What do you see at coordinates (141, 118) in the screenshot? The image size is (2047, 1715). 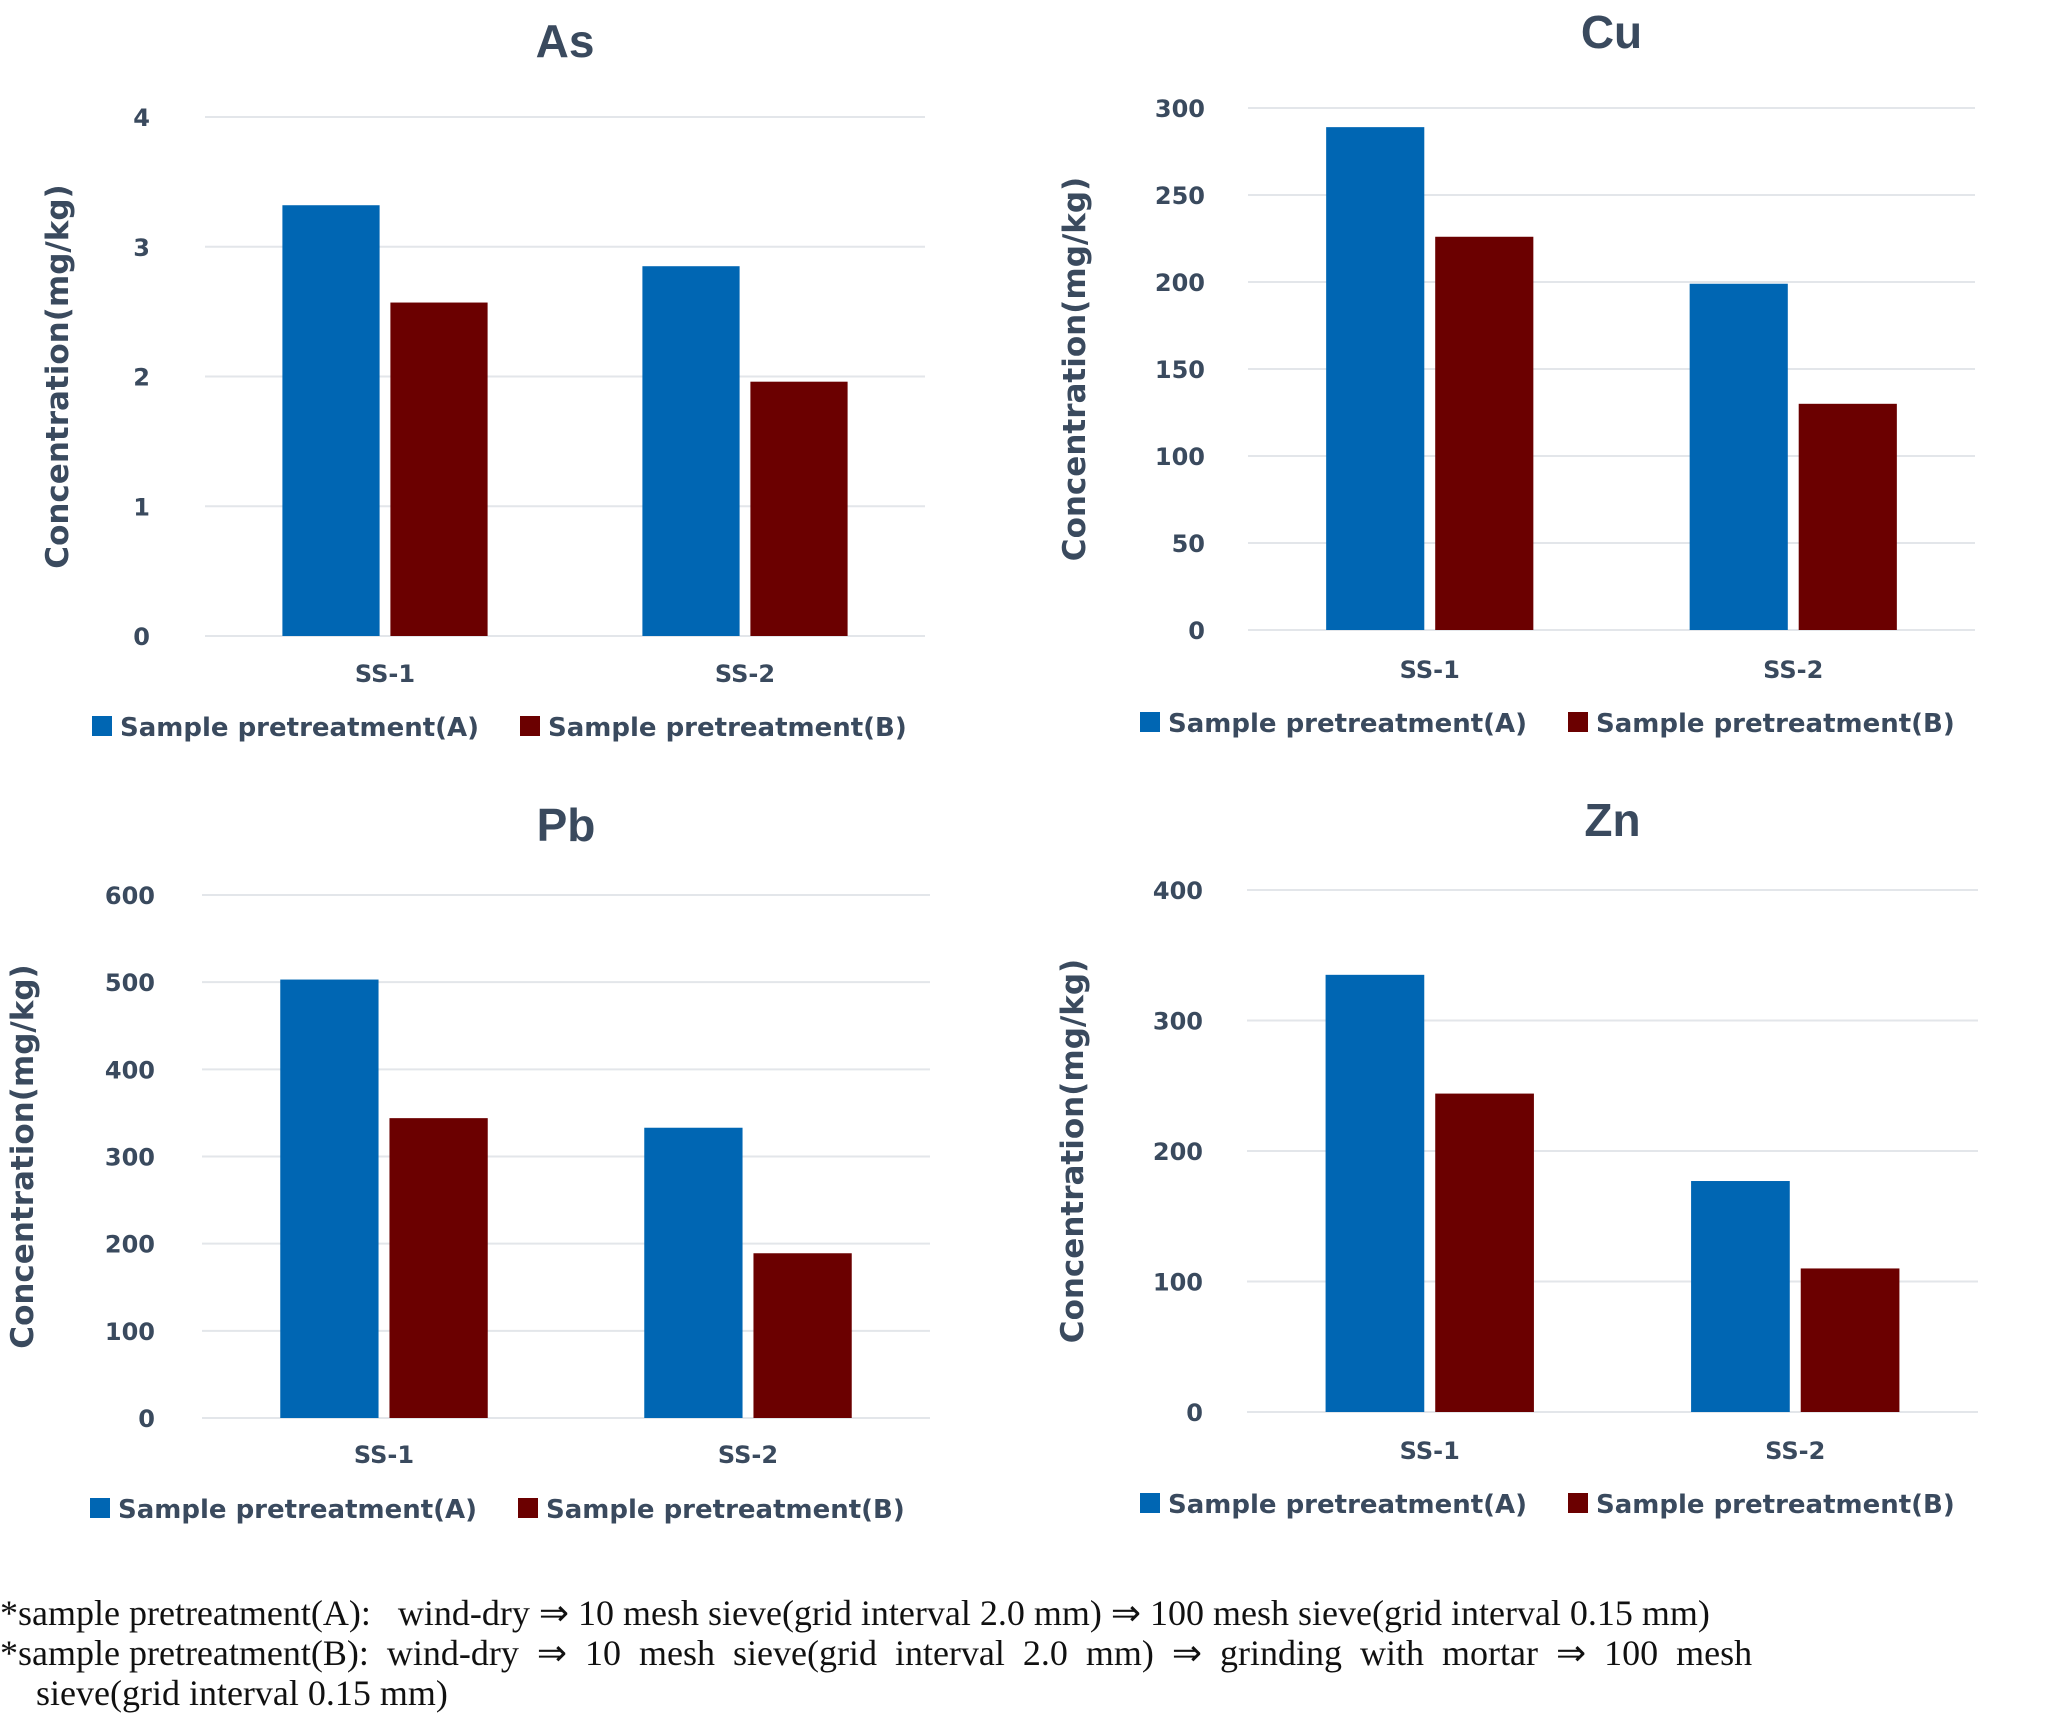 I see `y-tick-label: 4` at bounding box center [141, 118].